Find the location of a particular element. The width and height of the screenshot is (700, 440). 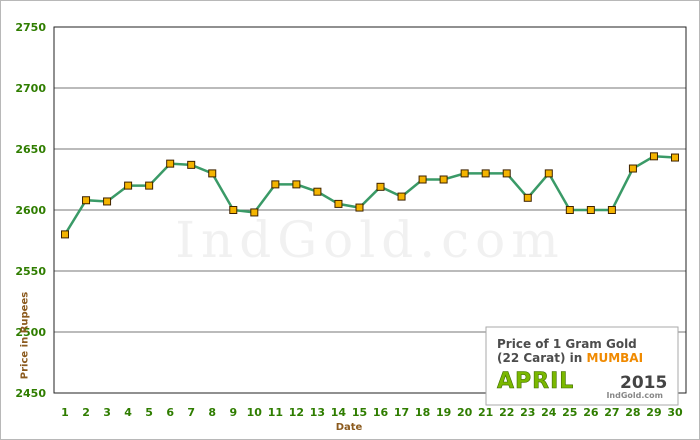

x-tick-label: 27 is located at coordinates (611, 412).